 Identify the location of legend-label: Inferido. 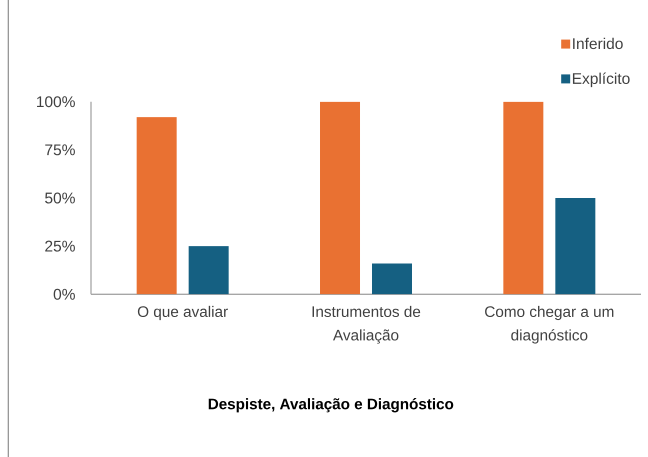
(598, 44).